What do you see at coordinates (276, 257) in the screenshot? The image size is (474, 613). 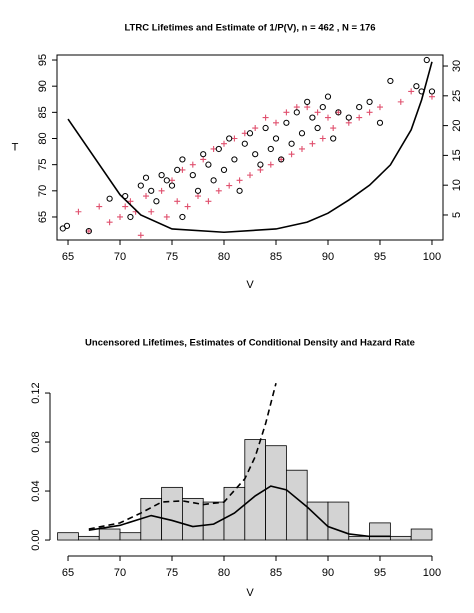 I see `x-tick-label: 85` at bounding box center [276, 257].